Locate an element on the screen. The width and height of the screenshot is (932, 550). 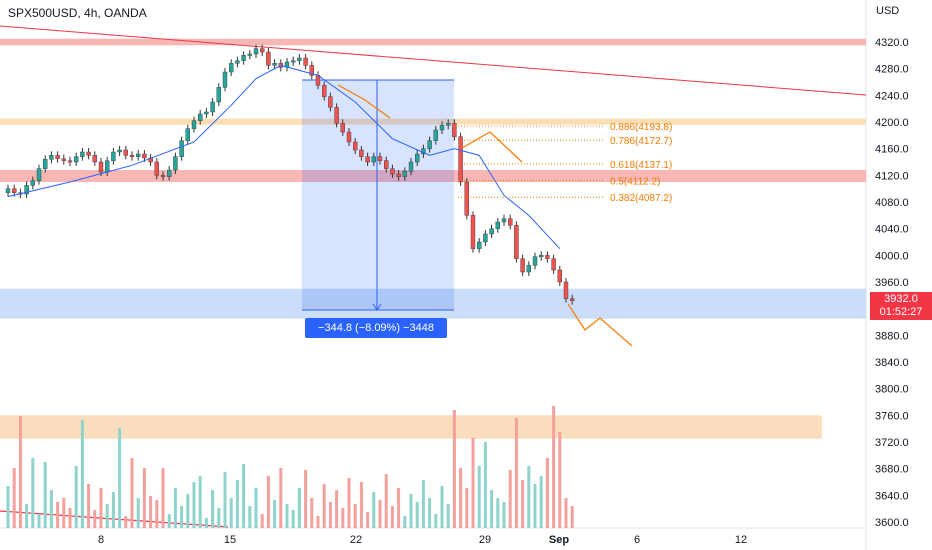
resistance-zone is located at coordinates (433, 121).